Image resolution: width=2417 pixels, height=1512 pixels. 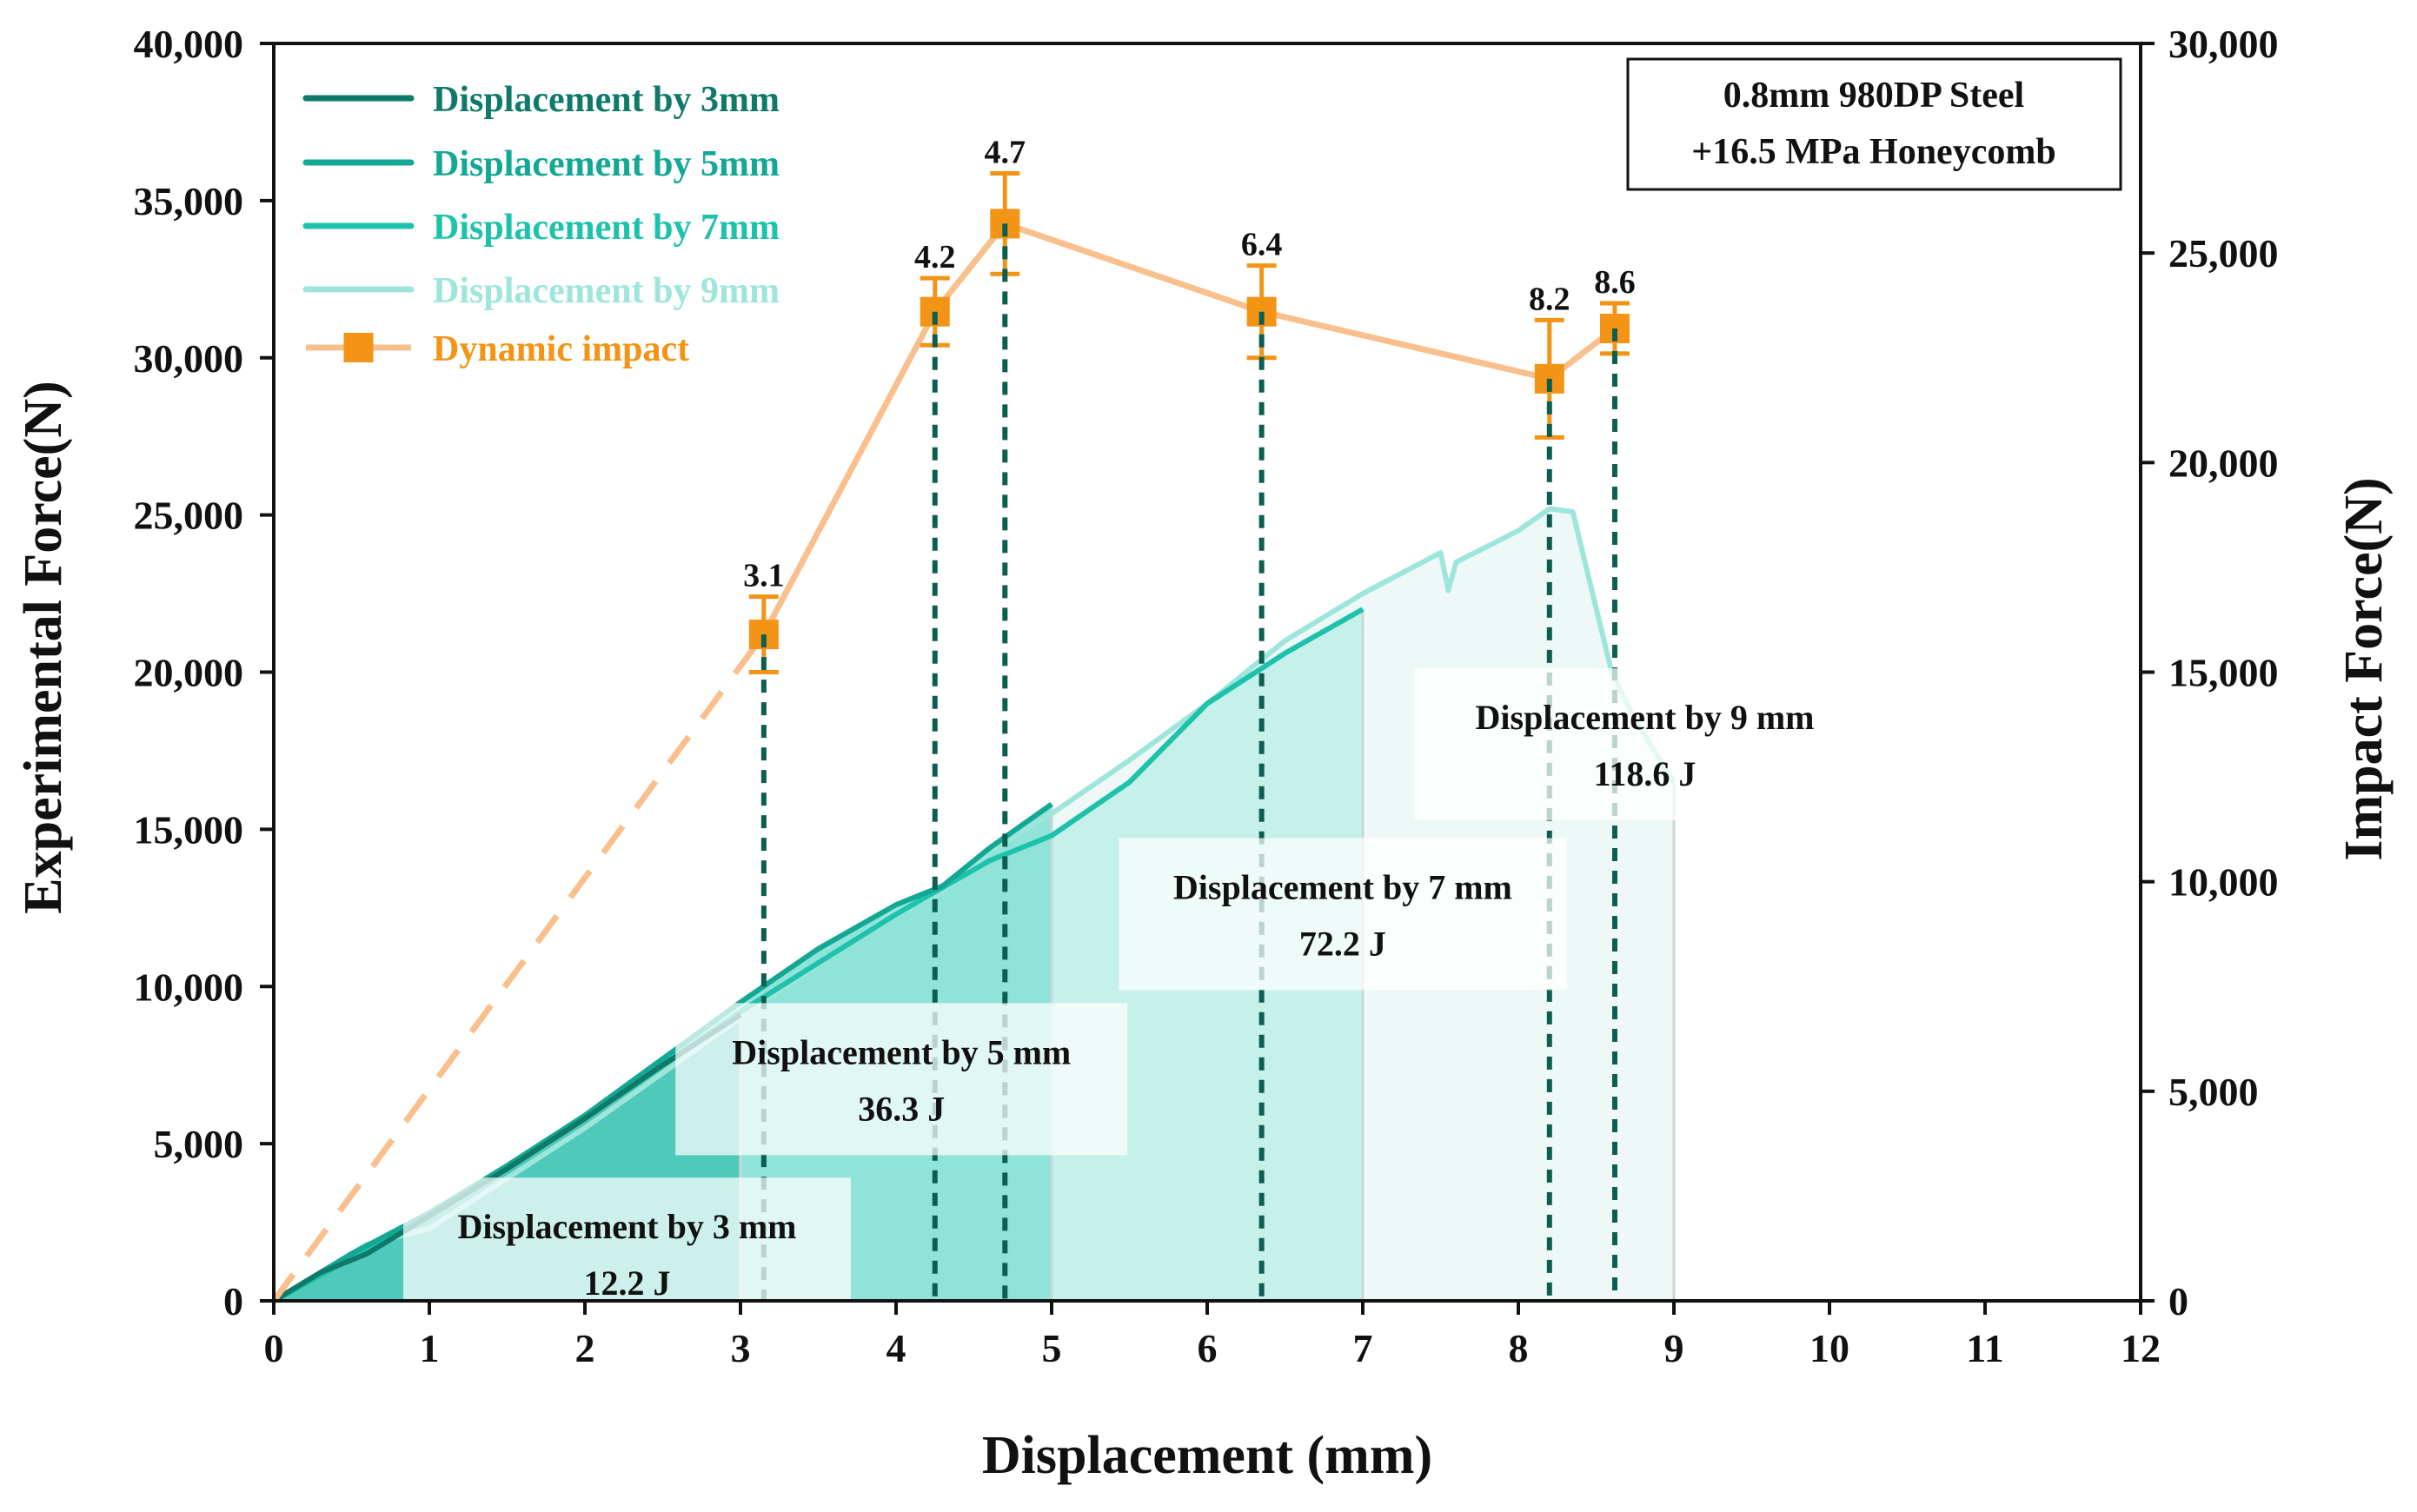 What do you see at coordinates (1873, 152) in the screenshot?
I see `info-box-line-2: +16.5 MPa Honeycomb` at bounding box center [1873, 152].